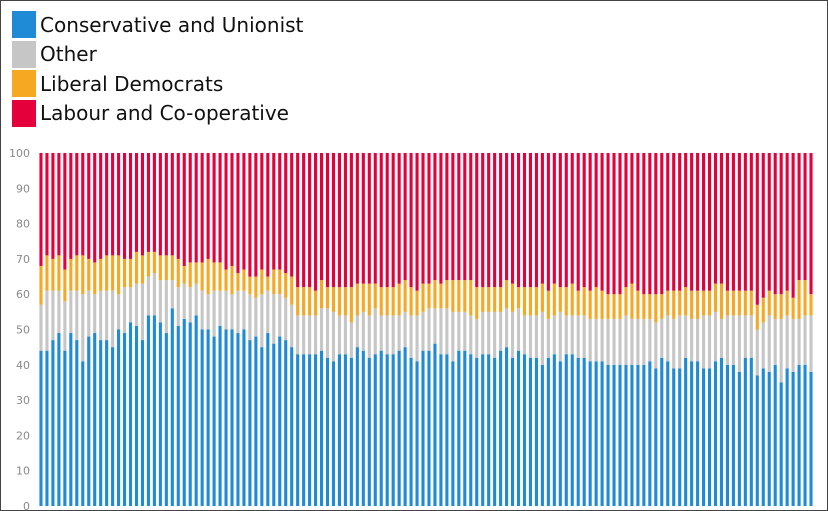  What do you see at coordinates (24, 54) in the screenshot?
I see `legend-swatch-other` at bounding box center [24, 54].